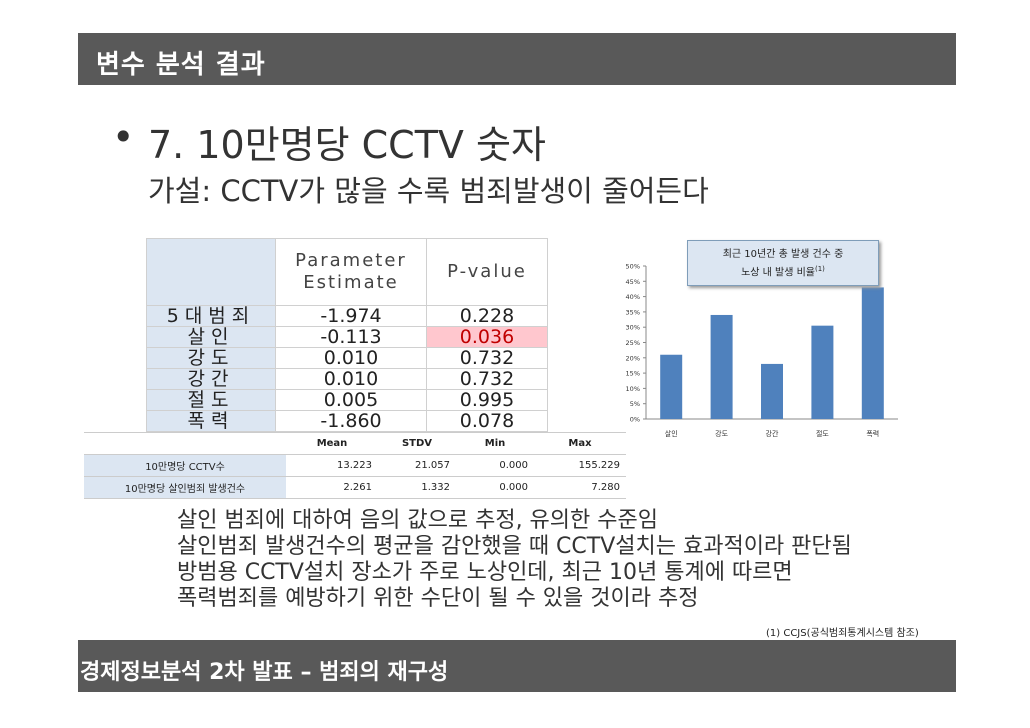  Describe the element at coordinates (580, 465) in the screenshot. I see `max-cell: 155.229` at that location.